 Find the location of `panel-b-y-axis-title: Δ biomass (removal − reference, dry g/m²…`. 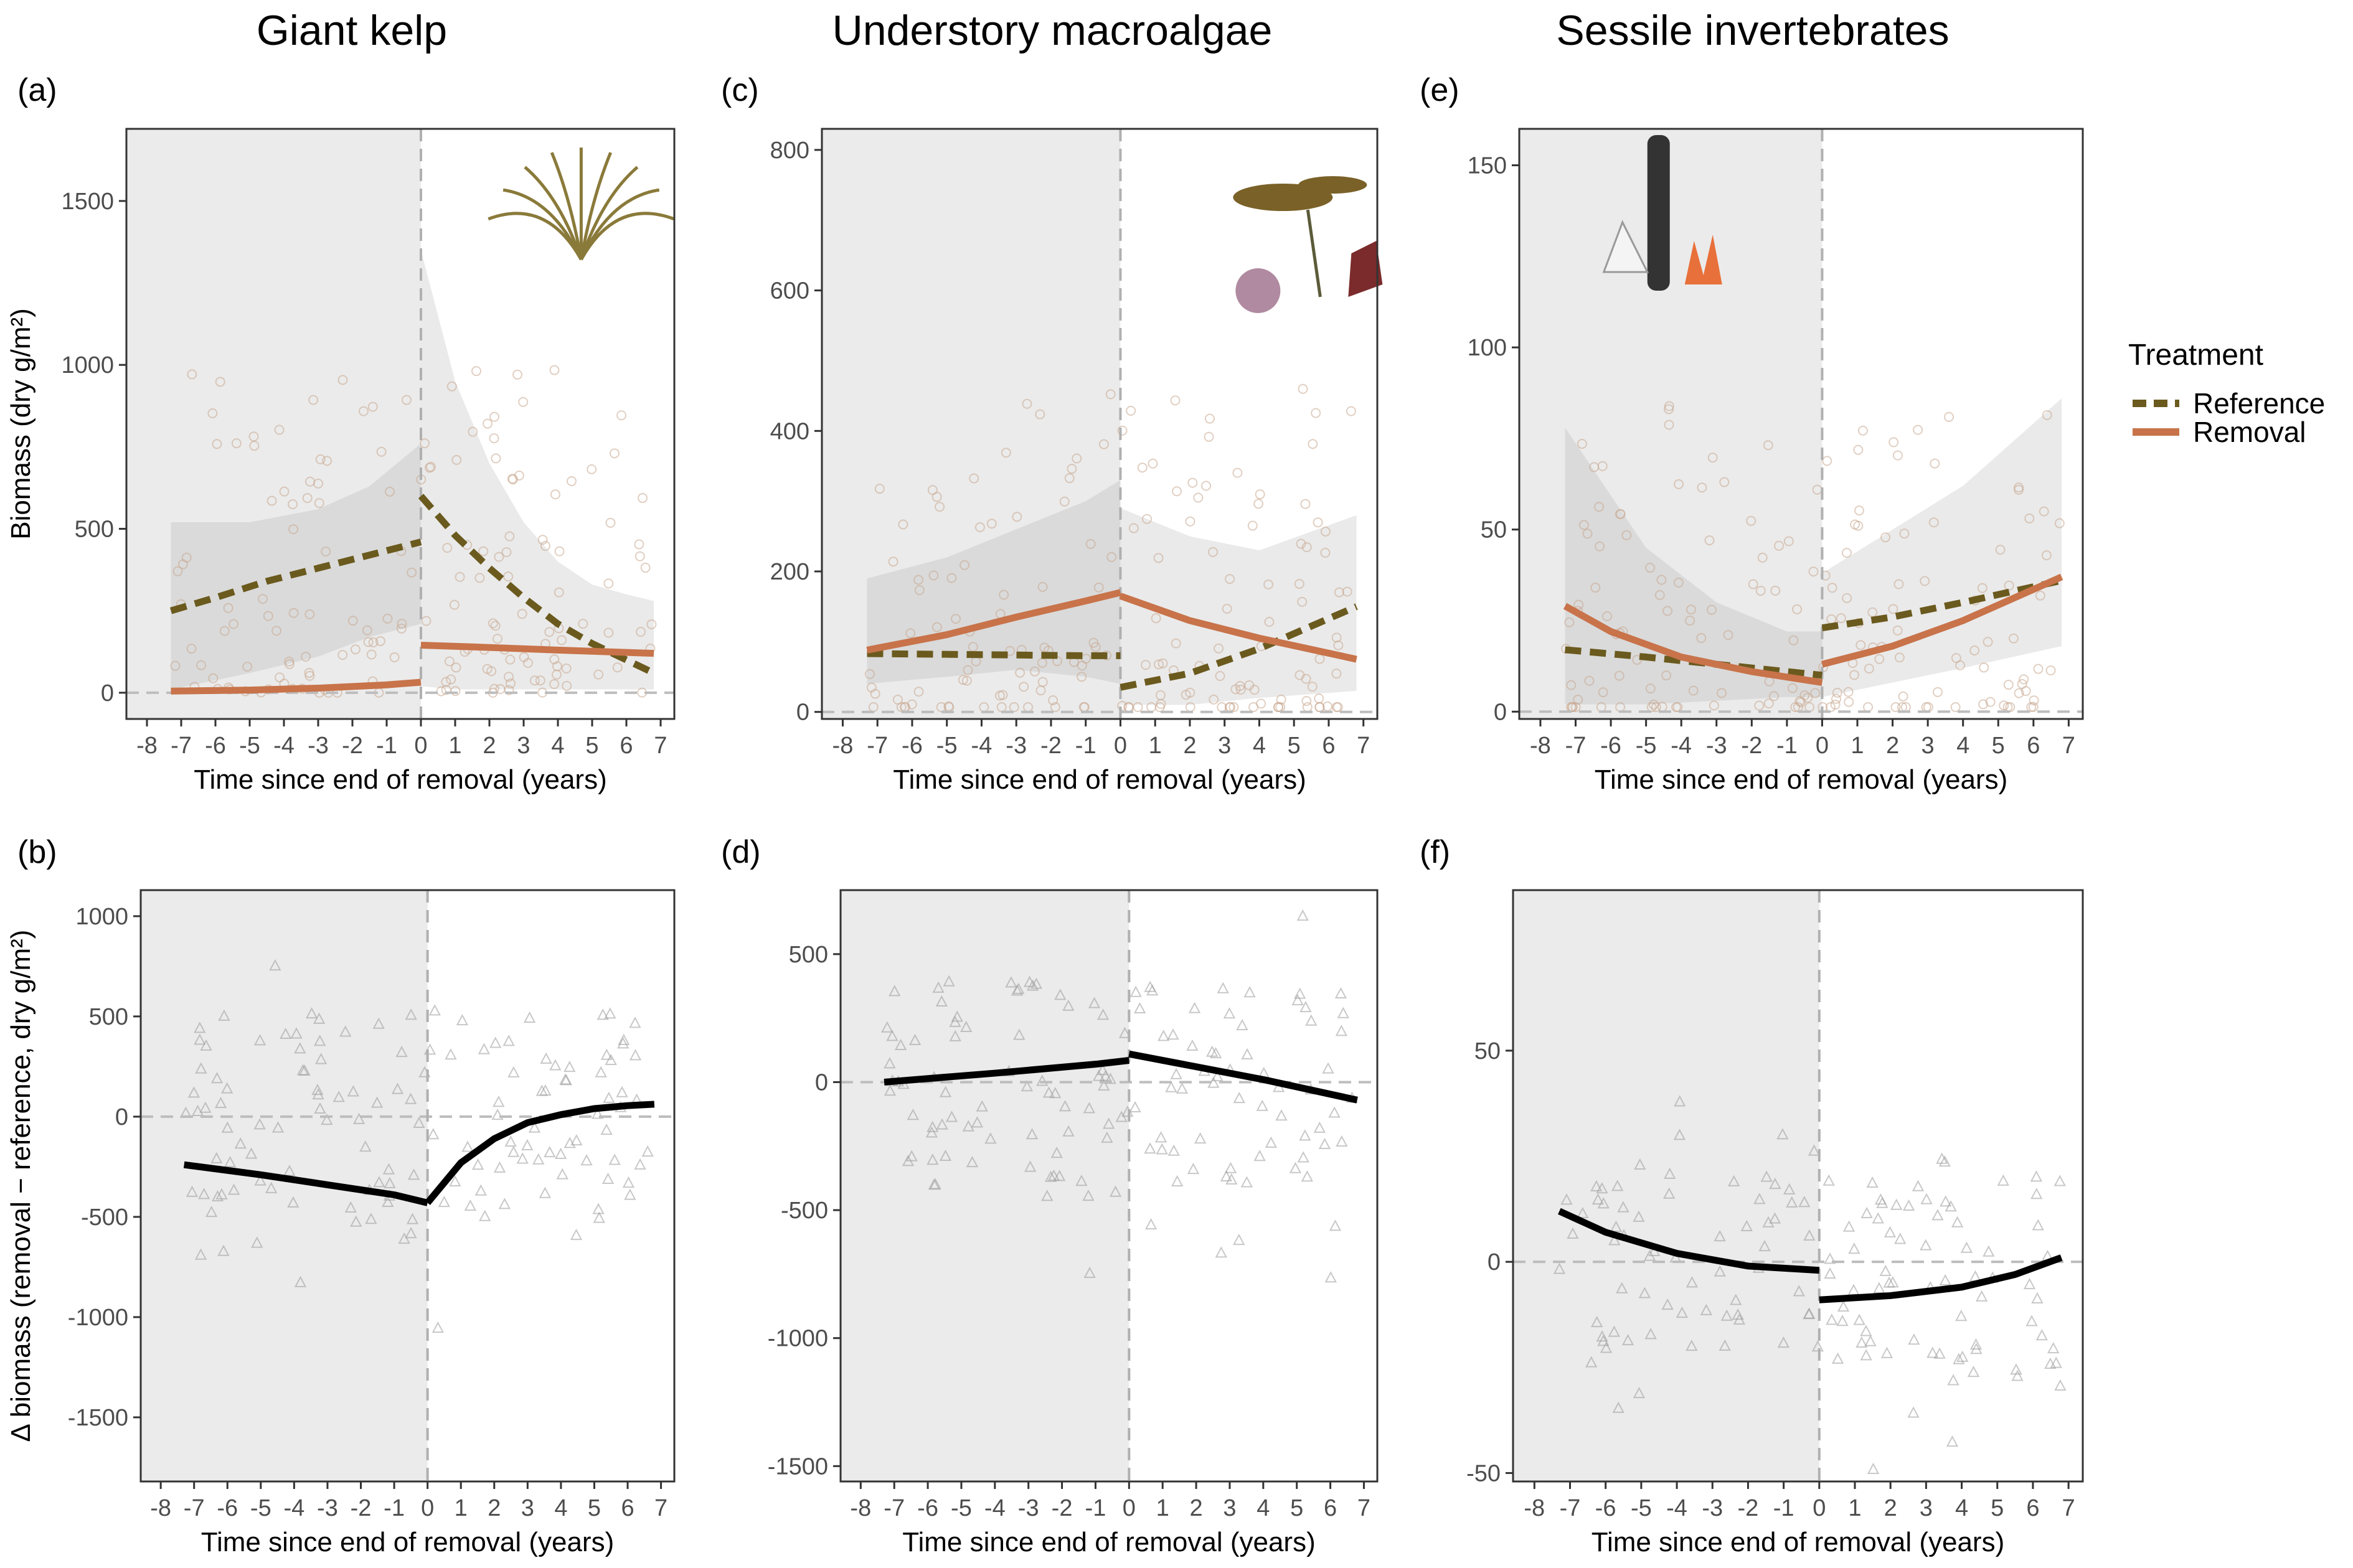

panel-b-y-axis-title: Δ biomass (removal − reference, dry g/m²… is located at coordinates (21, 1186).